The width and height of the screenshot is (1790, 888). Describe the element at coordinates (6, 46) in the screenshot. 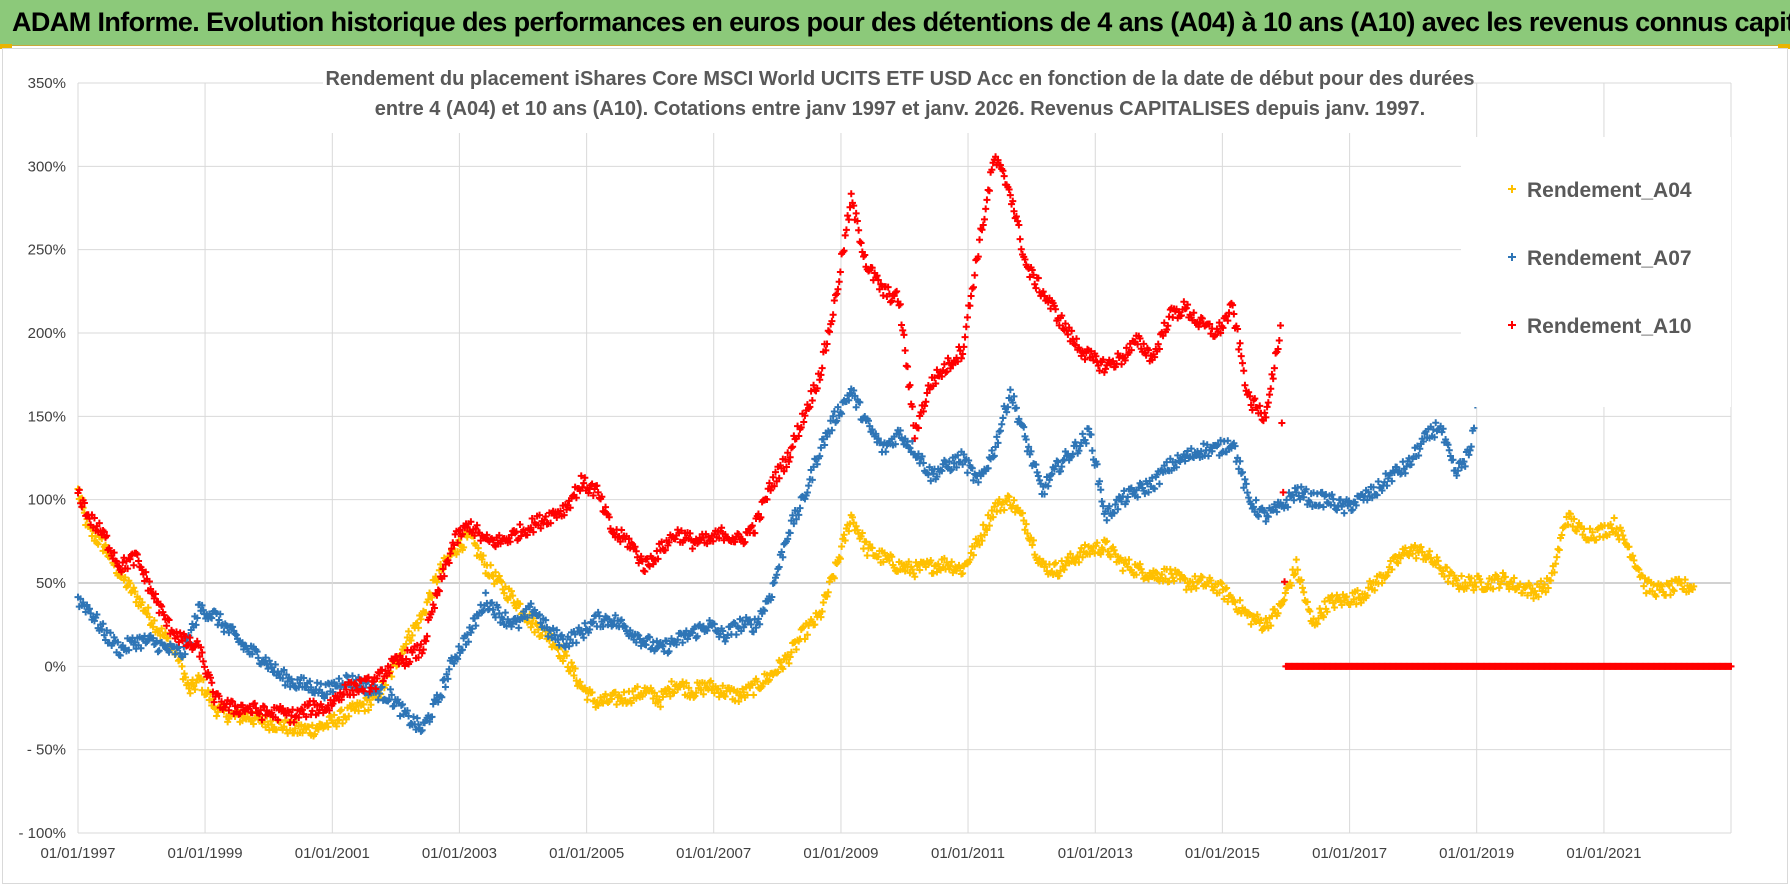

I see `corner-accent-left` at that location.